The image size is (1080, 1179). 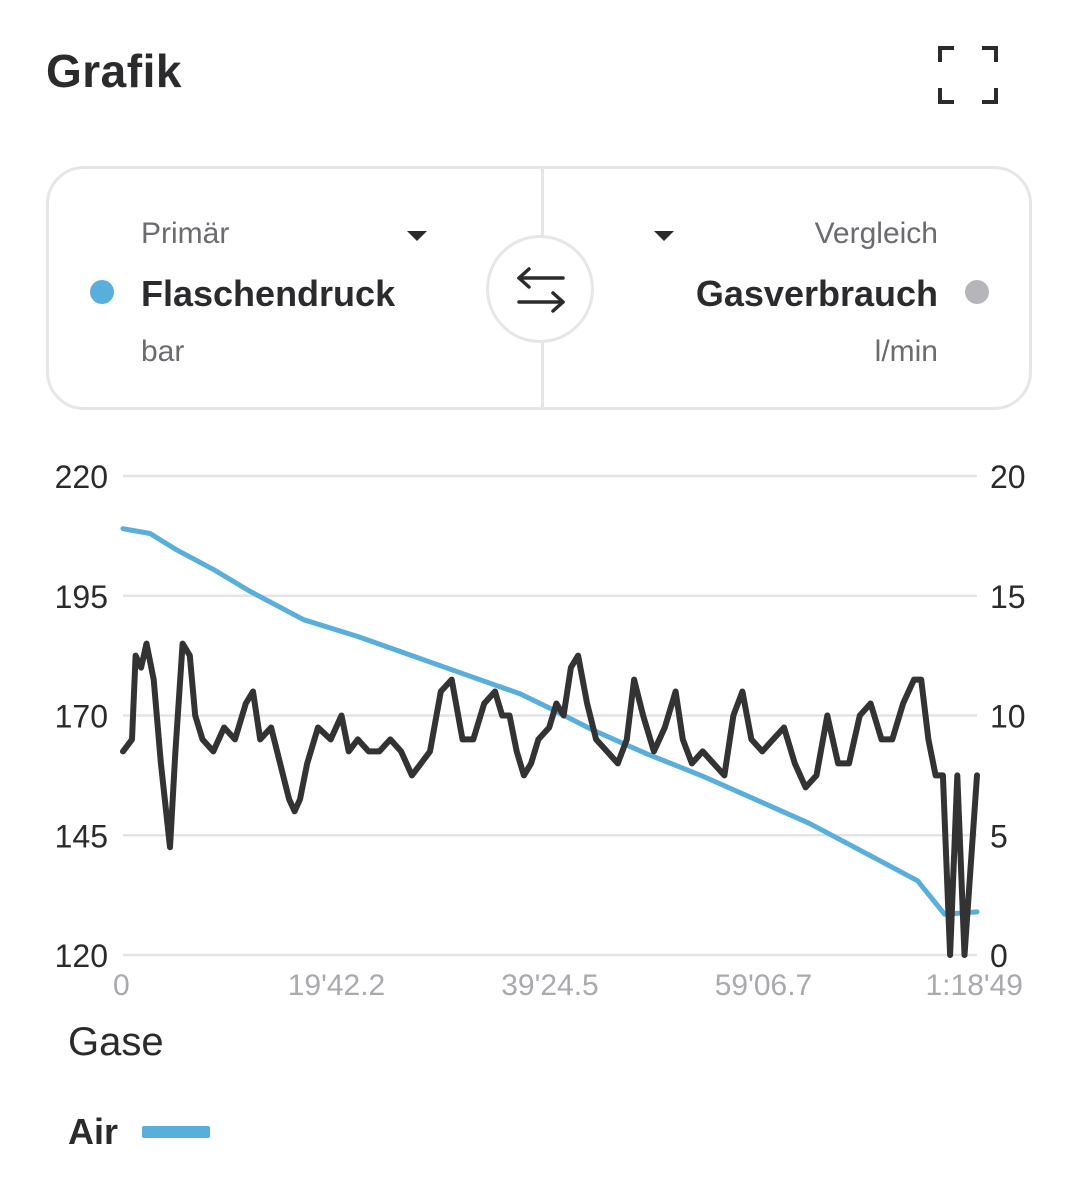 I want to click on y-left-tick-label: 220, so click(x=81, y=477).